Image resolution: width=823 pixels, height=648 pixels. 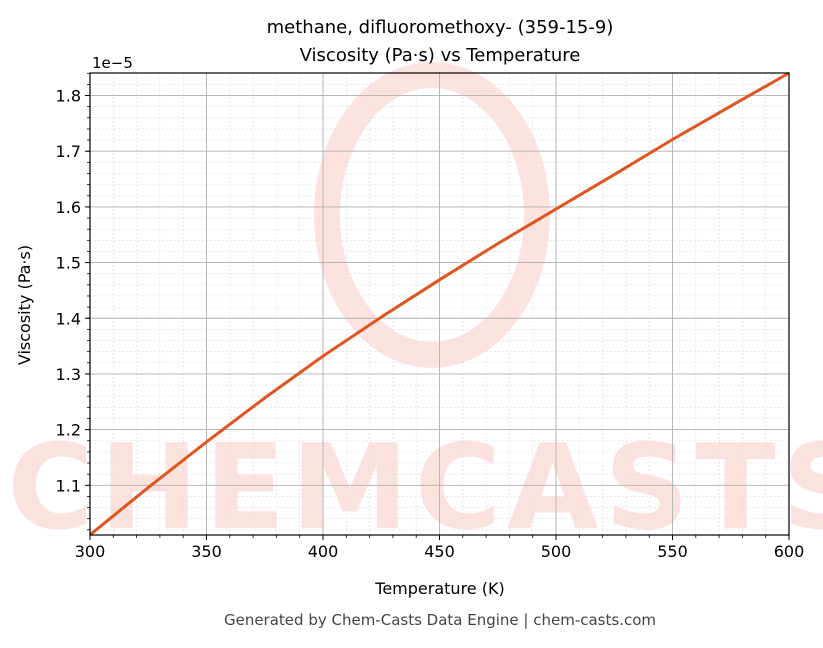 What do you see at coordinates (68, 374) in the screenshot?
I see `y-tick-label: 1.3` at bounding box center [68, 374].